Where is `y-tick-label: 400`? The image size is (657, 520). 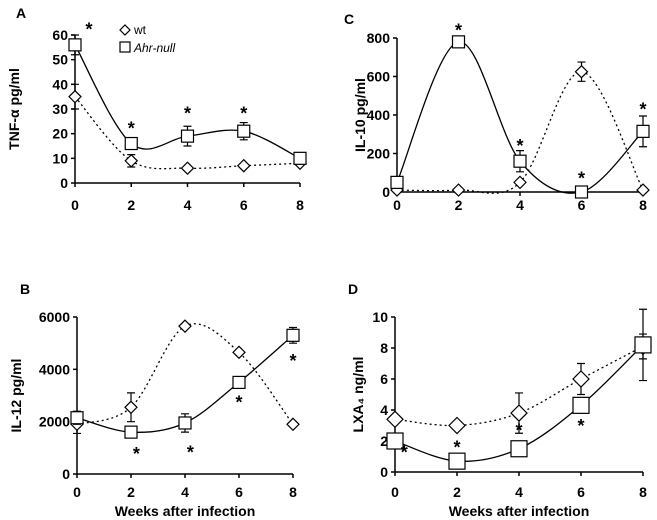 y-tick-label: 400 is located at coordinates (379, 115).